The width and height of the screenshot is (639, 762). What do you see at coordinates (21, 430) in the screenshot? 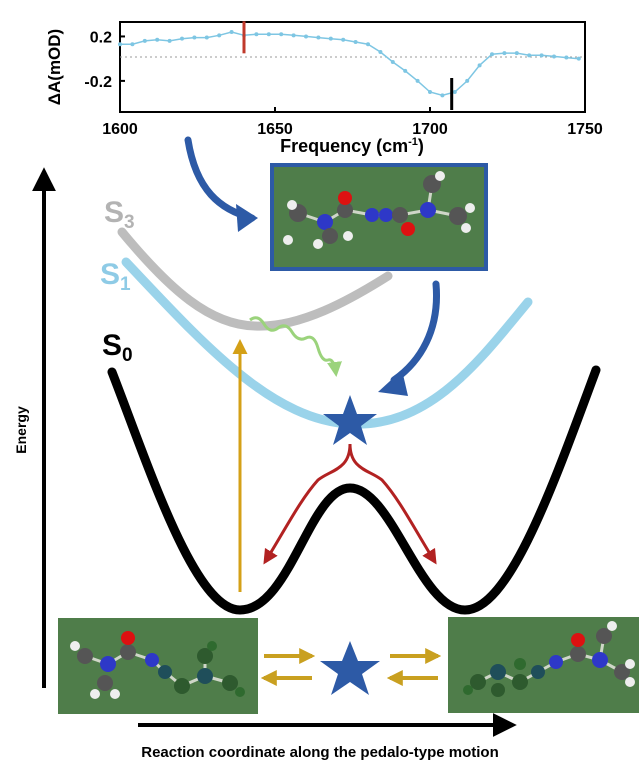
I see `energy-axis-label: Energy` at bounding box center [21, 430].